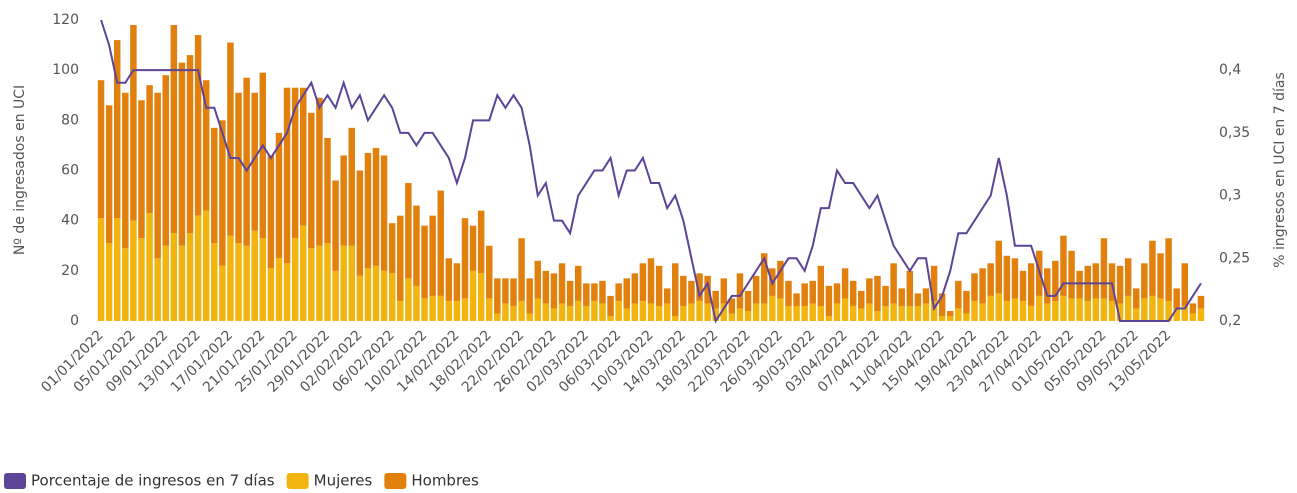 The image size is (1297, 493). Describe the element at coordinates (1280, 170) in the screenshot. I see `y2-axis-title: % ingresos en UCI en 7 días` at that location.